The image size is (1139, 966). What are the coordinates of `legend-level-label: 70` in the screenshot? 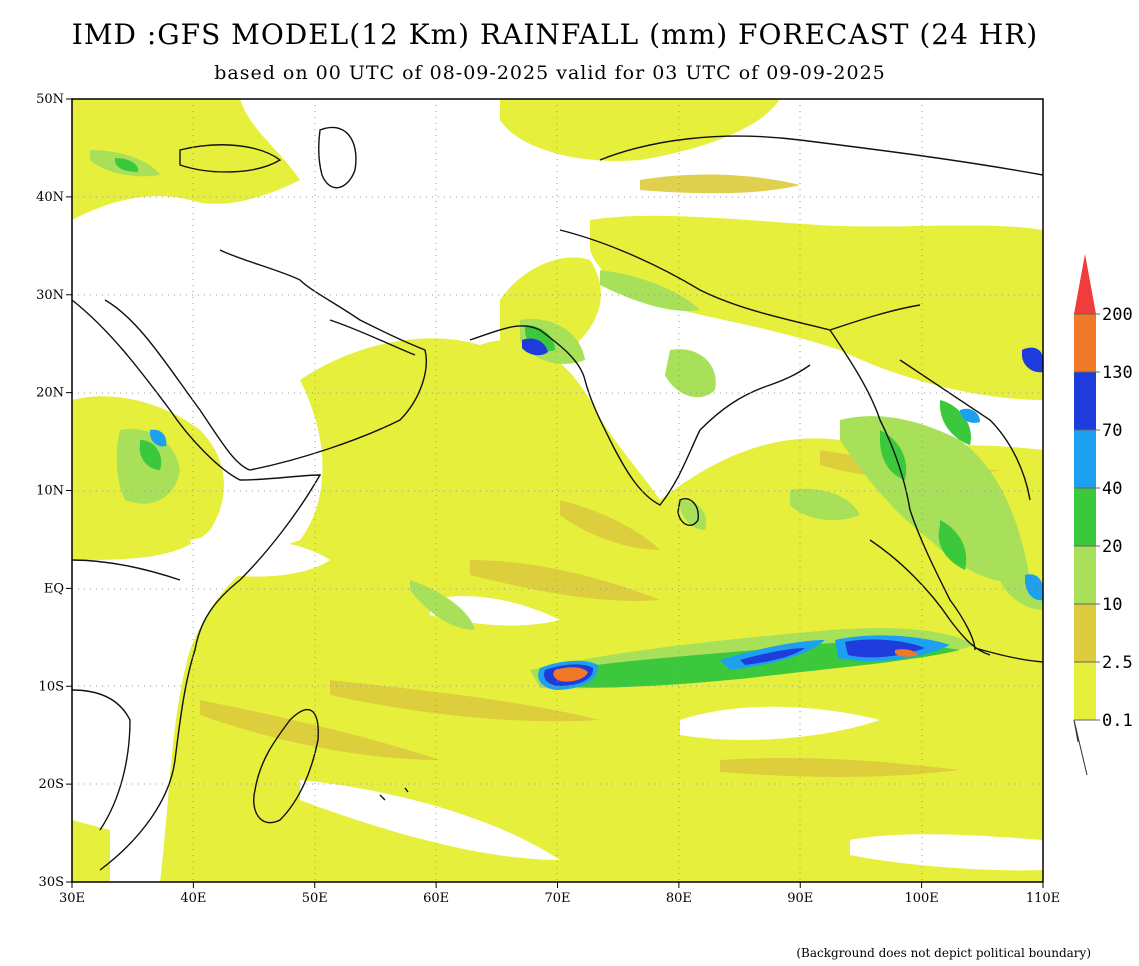 It's located at (1112, 431).